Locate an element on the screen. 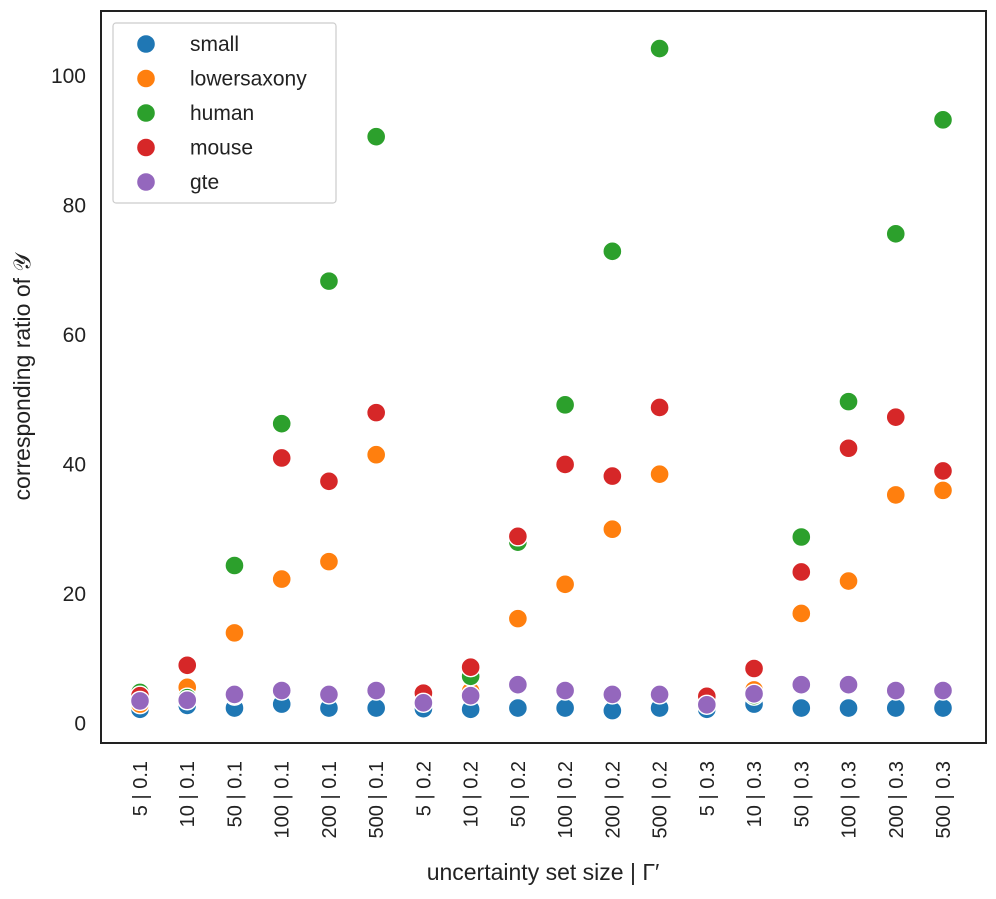  x-tick-label: 500 | 0.2 is located at coordinates (661, 799).